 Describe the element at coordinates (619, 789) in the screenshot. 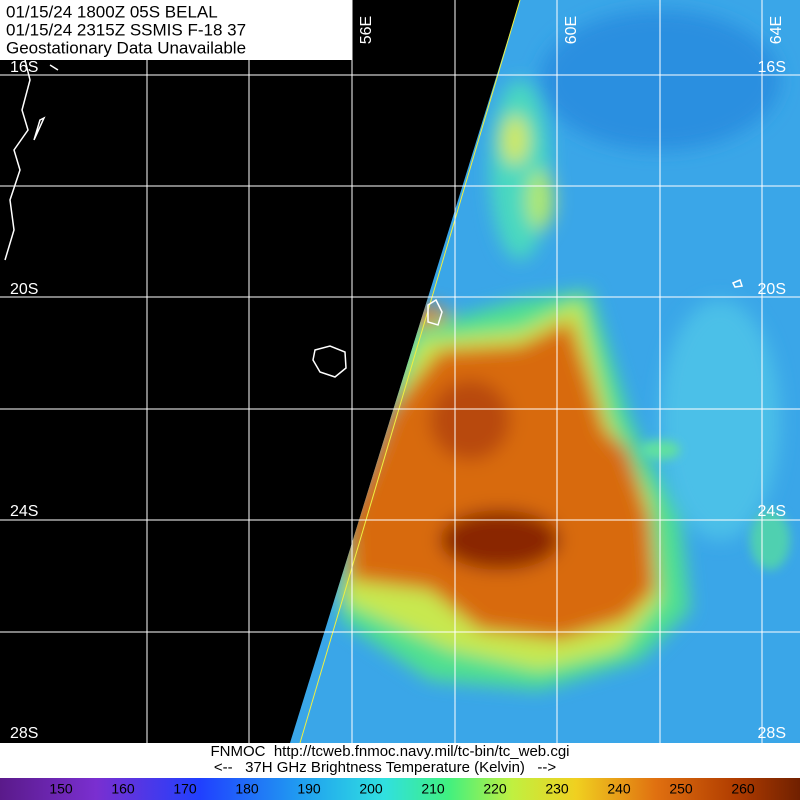

I see `colorbar-tick-label: 240` at that location.